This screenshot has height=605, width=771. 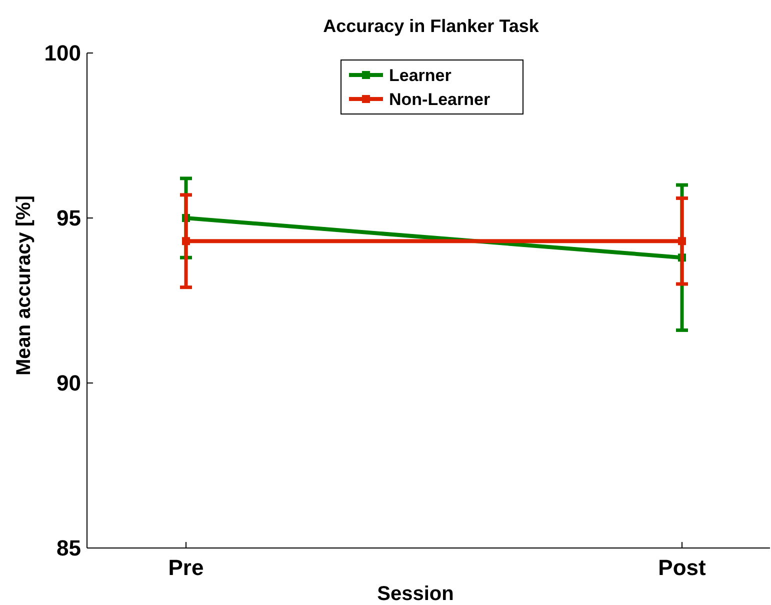 What do you see at coordinates (68, 548) in the screenshot?
I see `y-tick-label: 85` at bounding box center [68, 548].